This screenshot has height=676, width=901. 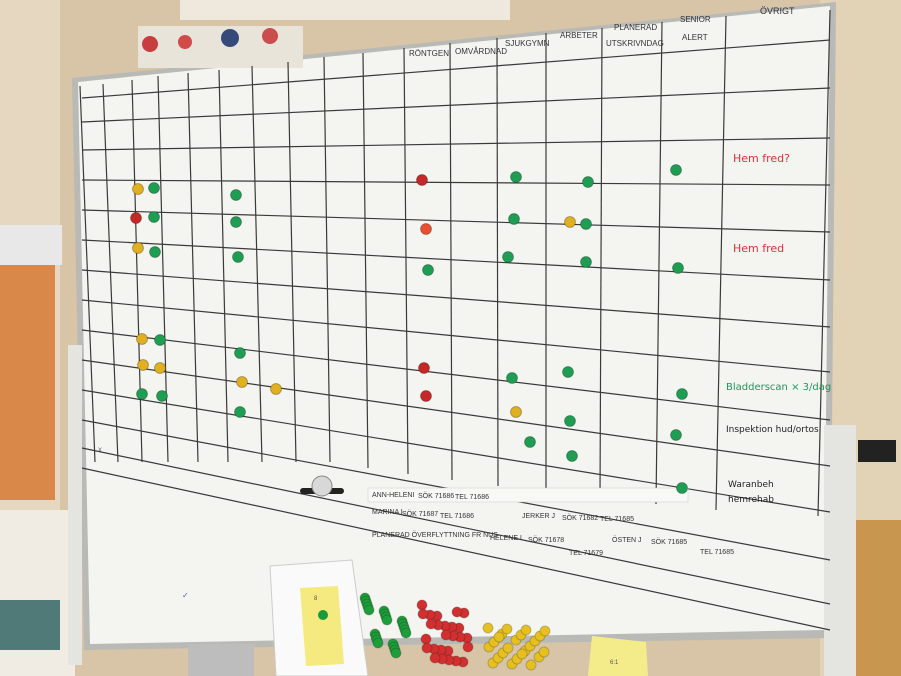 I want to click on handle-knob, so click(x=322, y=486).